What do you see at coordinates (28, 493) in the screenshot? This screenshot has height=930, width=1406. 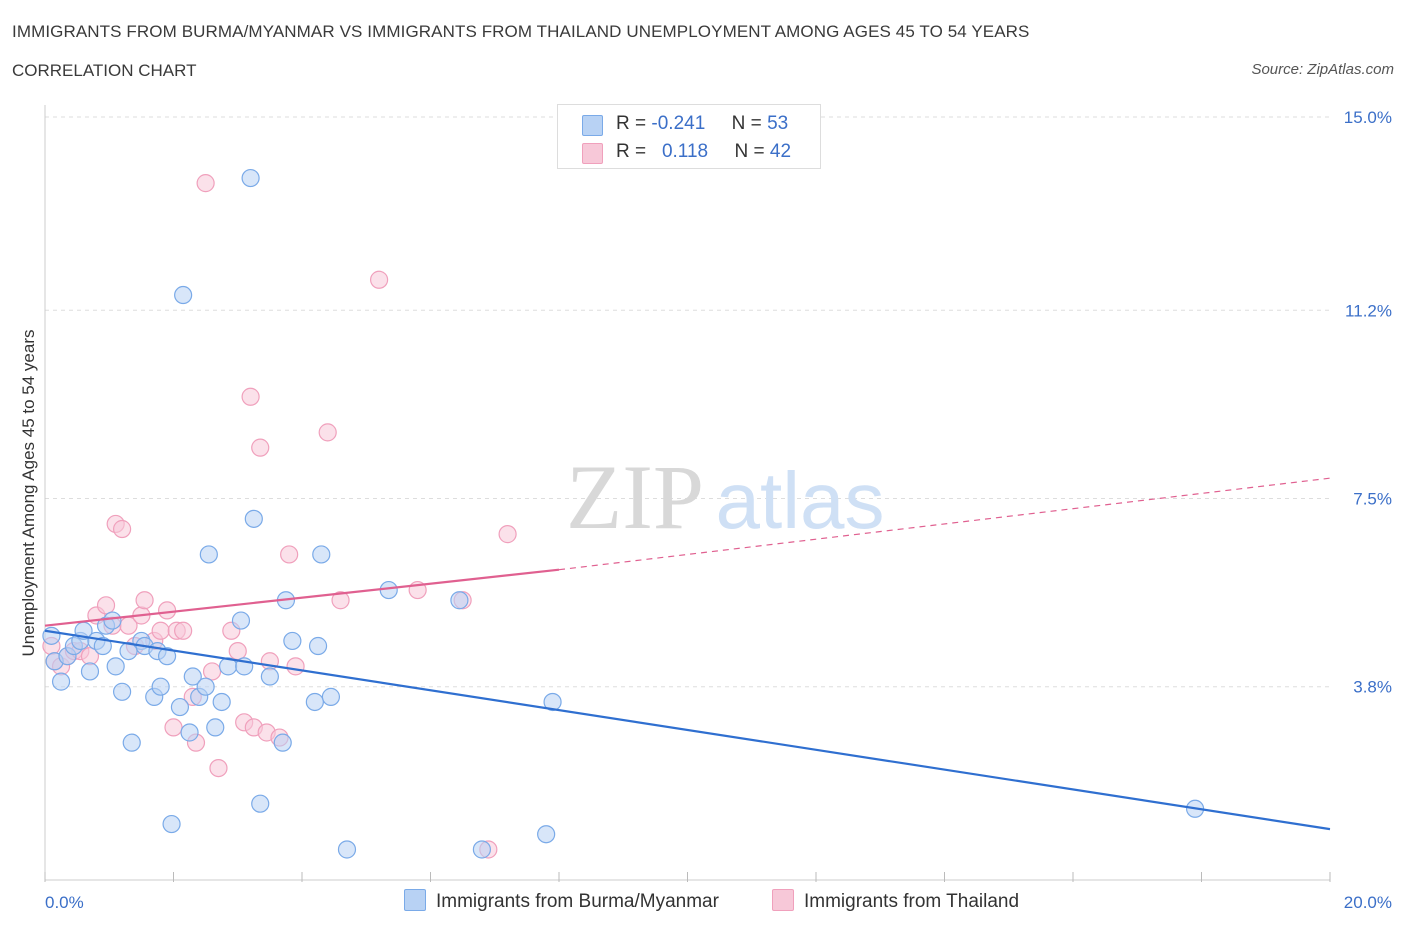 I see `y-axis-label: Unemployment Among Ages 45 to 54 years` at bounding box center [28, 493].